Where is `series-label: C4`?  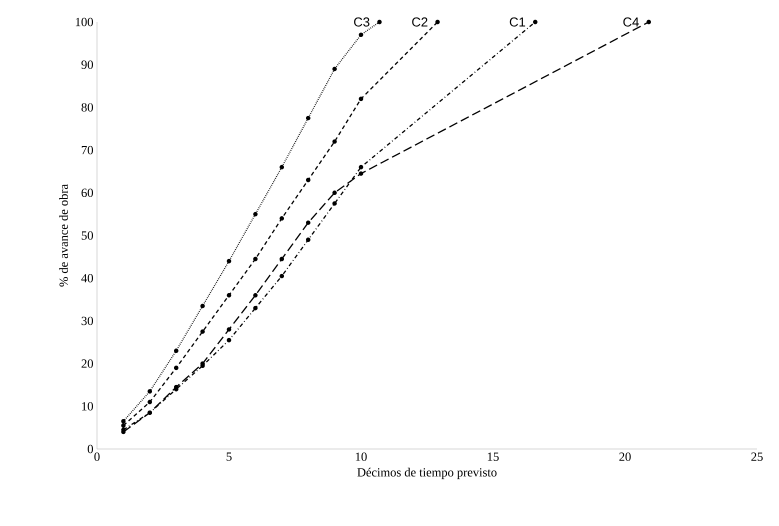 series-label: C4 is located at coordinates (631, 22).